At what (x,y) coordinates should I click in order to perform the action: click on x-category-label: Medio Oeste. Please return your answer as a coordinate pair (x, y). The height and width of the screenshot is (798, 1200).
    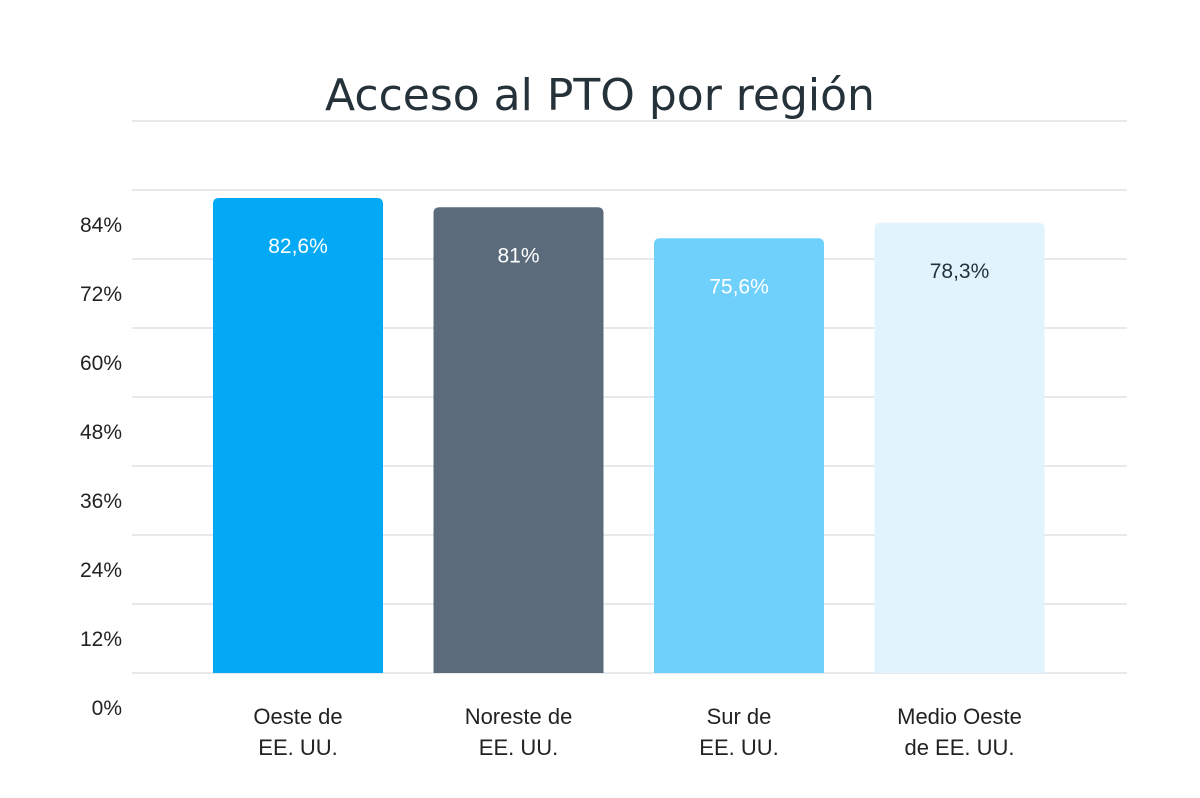
    Looking at the image, I should click on (959, 716).